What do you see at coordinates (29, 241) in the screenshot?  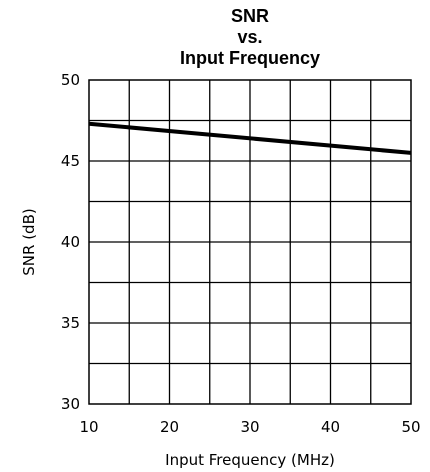 I see `y-axis-label: SNR (dB)` at bounding box center [29, 241].